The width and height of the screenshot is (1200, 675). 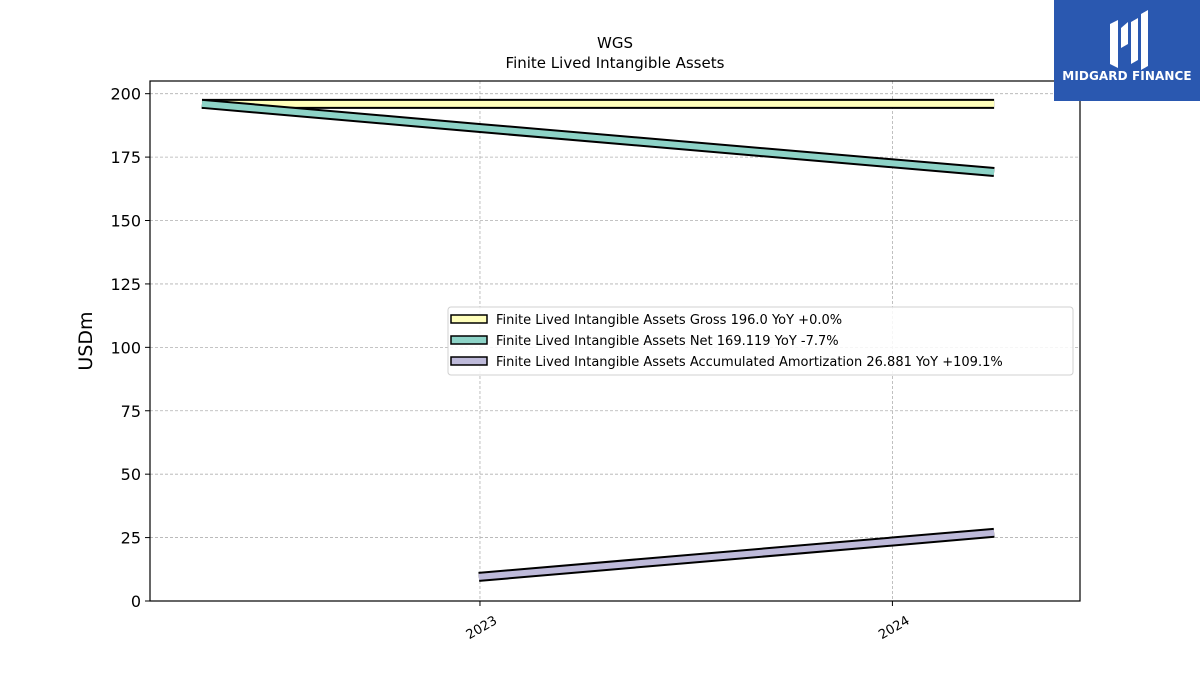 I want to click on y-axis-label: USDm, so click(x=86, y=340).